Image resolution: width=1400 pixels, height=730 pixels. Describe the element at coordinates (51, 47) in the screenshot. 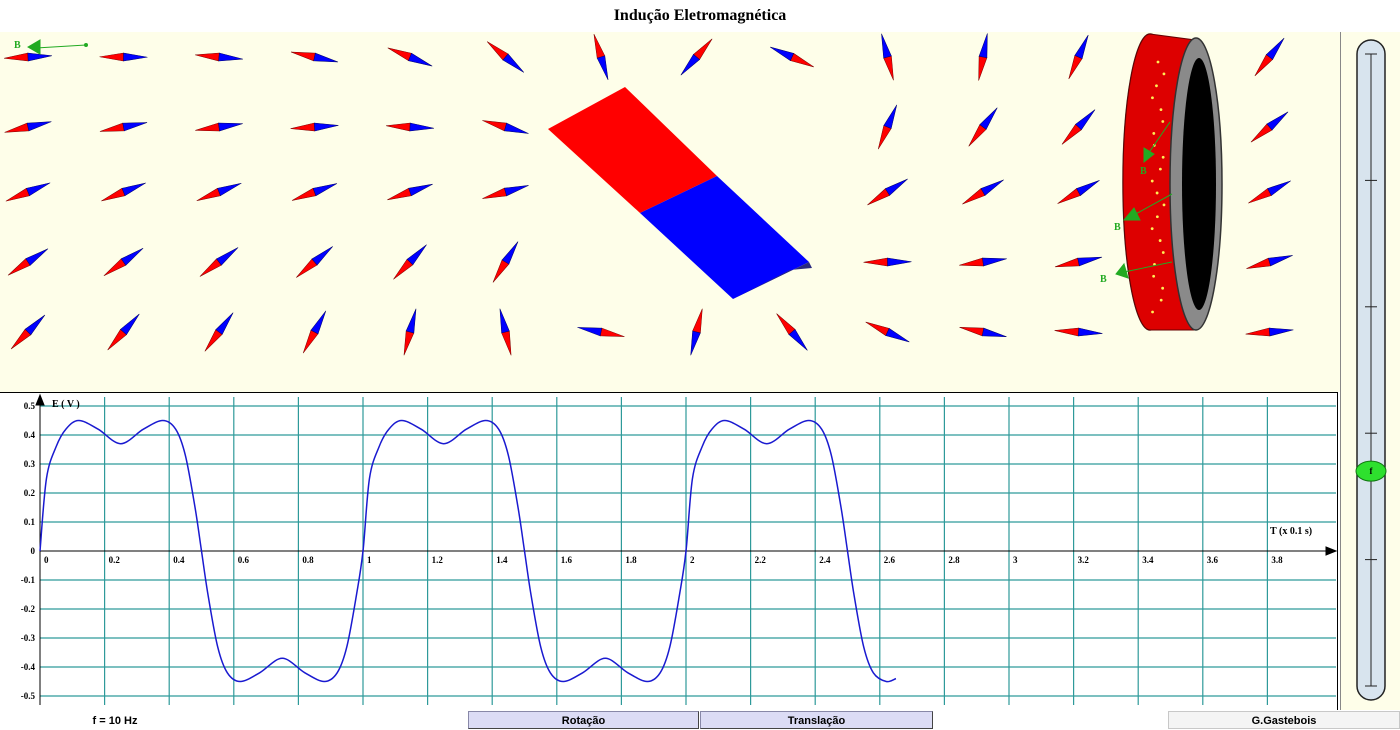

I see `b-vector-legend: B` at that location.